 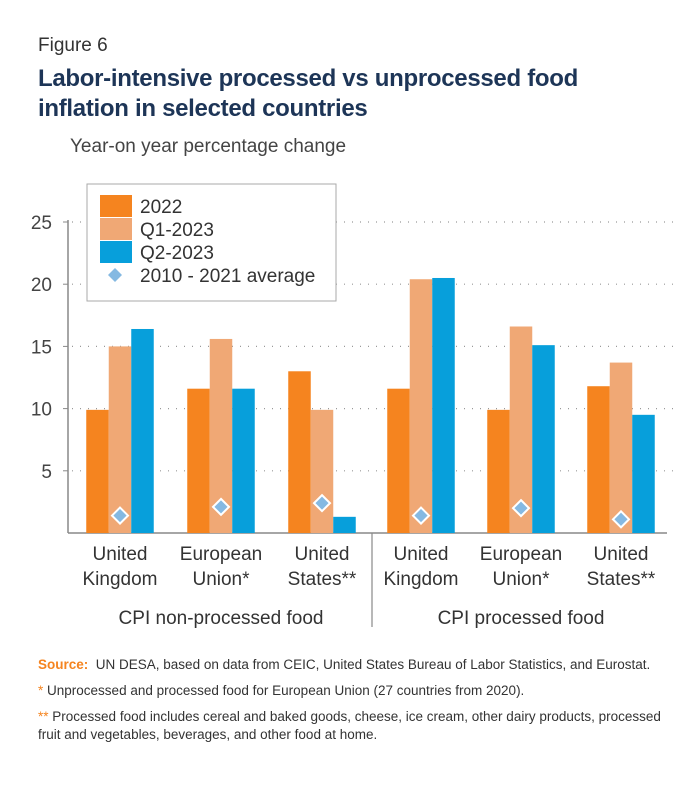 I want to click on y-tick-label: 5, so click(x=46, y=472).